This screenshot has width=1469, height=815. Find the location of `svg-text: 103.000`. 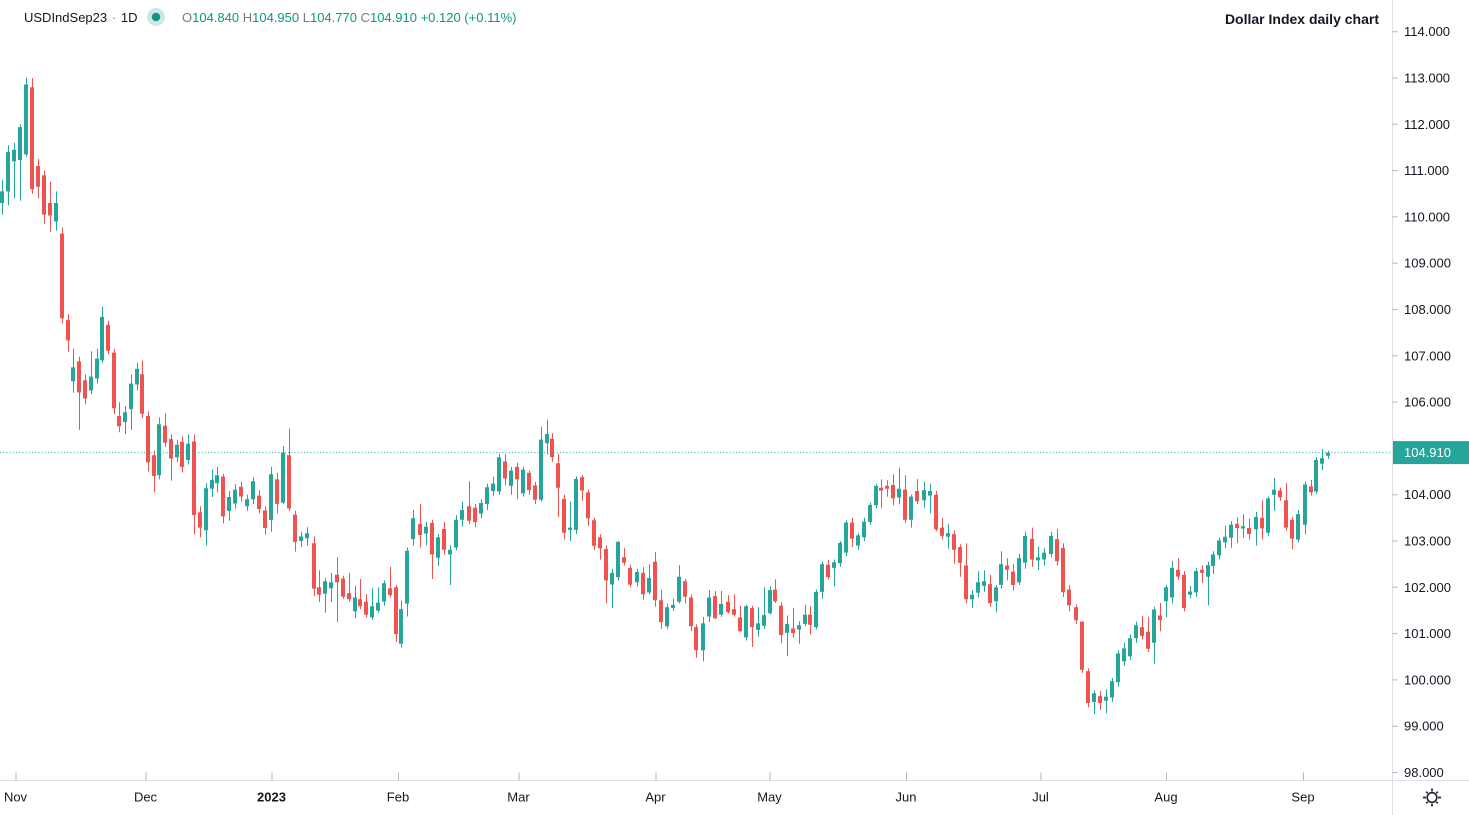

svg-text: 103.000 is located at coordinates (1427, 541).